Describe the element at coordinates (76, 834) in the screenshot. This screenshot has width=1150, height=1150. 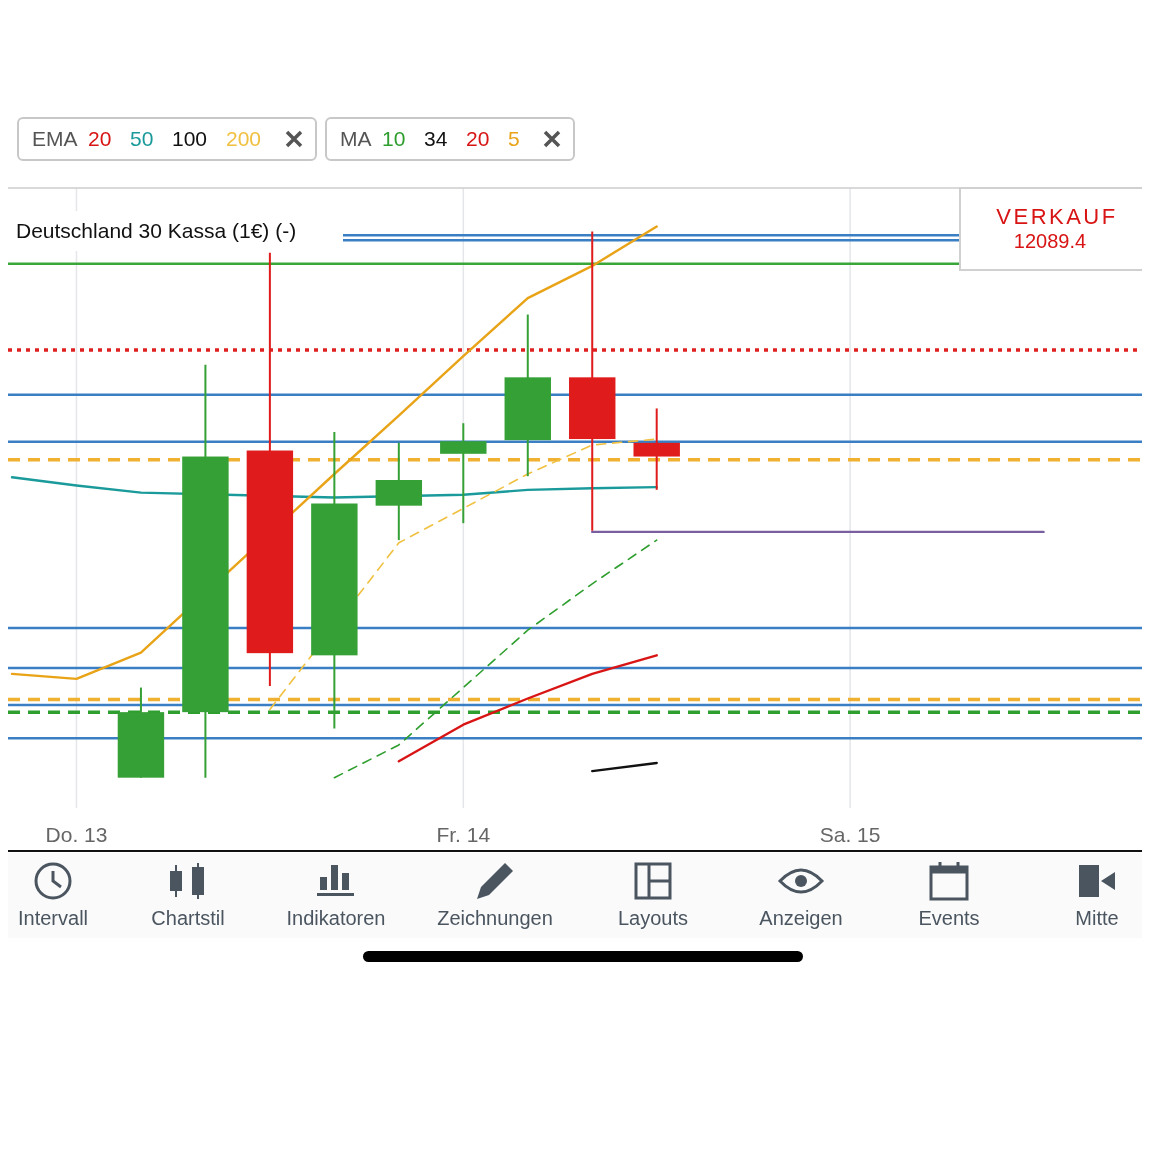
I see `x-tick-label: Do. 13` at that location.